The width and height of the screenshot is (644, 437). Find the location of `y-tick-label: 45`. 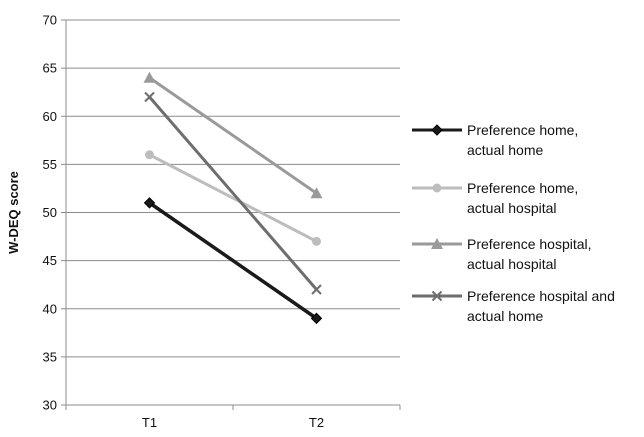

y-tick-label: 45 is located at coordinates (50, 260).